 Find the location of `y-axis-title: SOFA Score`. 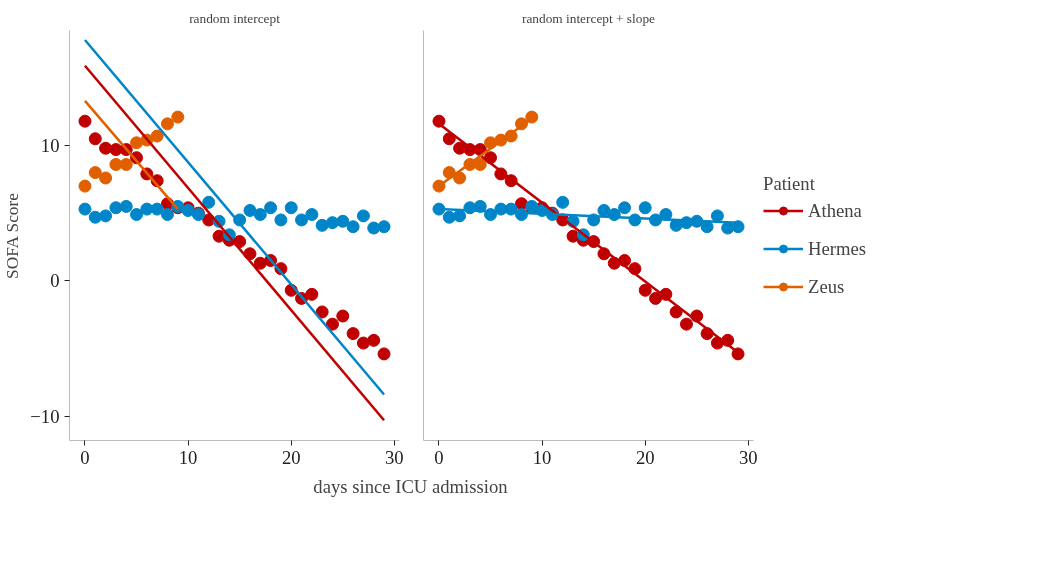

y-axis-title: SOFA Score is located at coordinates (13, 235).